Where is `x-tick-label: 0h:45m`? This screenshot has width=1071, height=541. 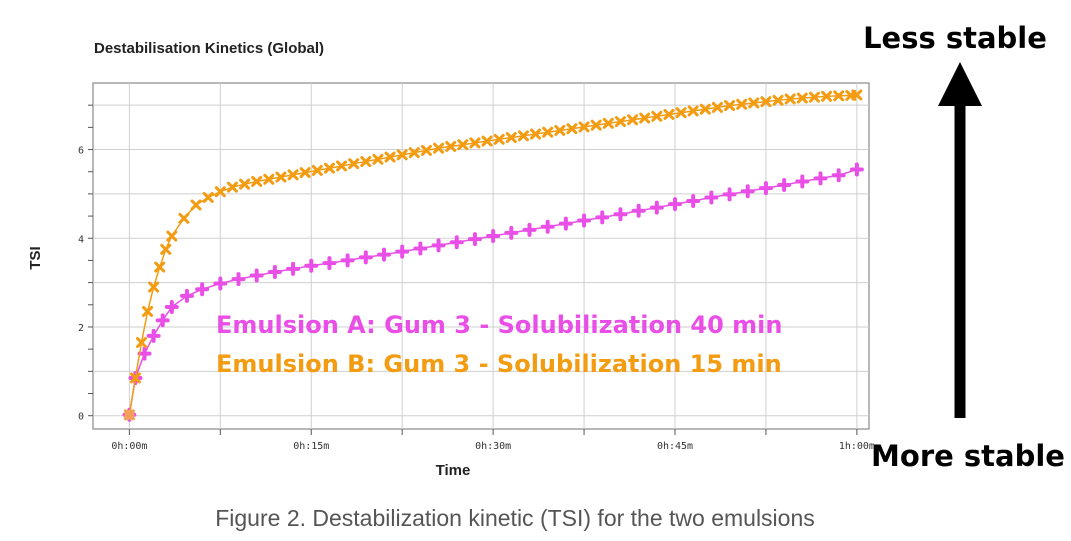 x-tick-label: 0h:45m is located at coordinates (675, 446).